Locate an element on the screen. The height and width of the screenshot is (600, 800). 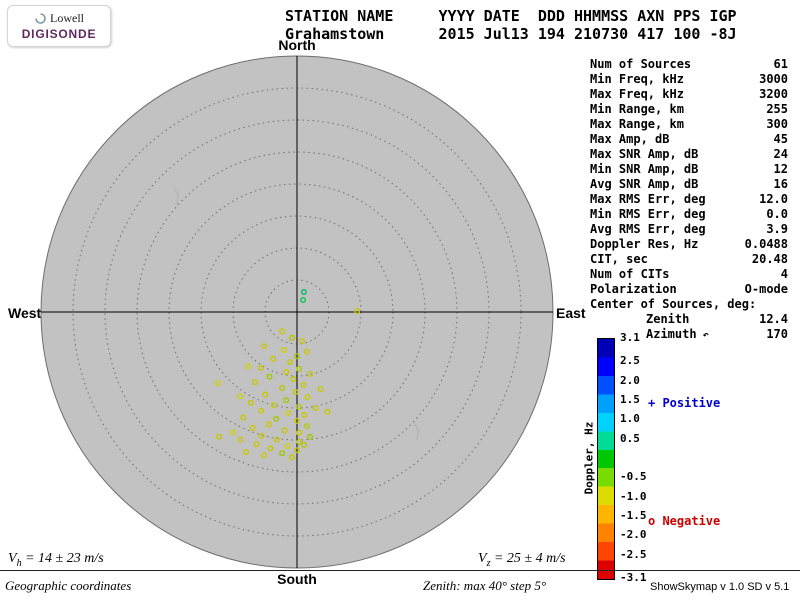
vh-subscript: h is located at coordinates (19, 563).